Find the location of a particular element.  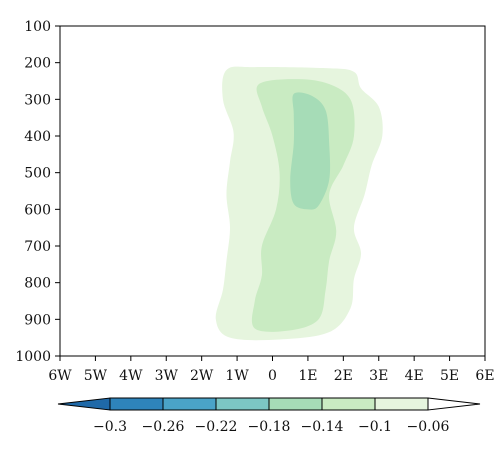

x-tick-label: 6W is located at coordinates (60, 376).